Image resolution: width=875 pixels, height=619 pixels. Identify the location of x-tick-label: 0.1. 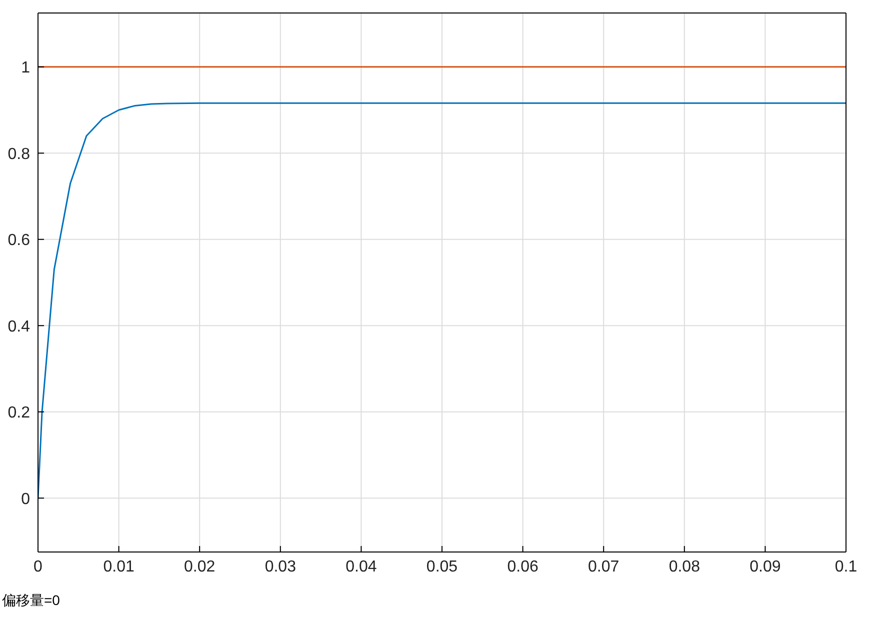
(846, 567).